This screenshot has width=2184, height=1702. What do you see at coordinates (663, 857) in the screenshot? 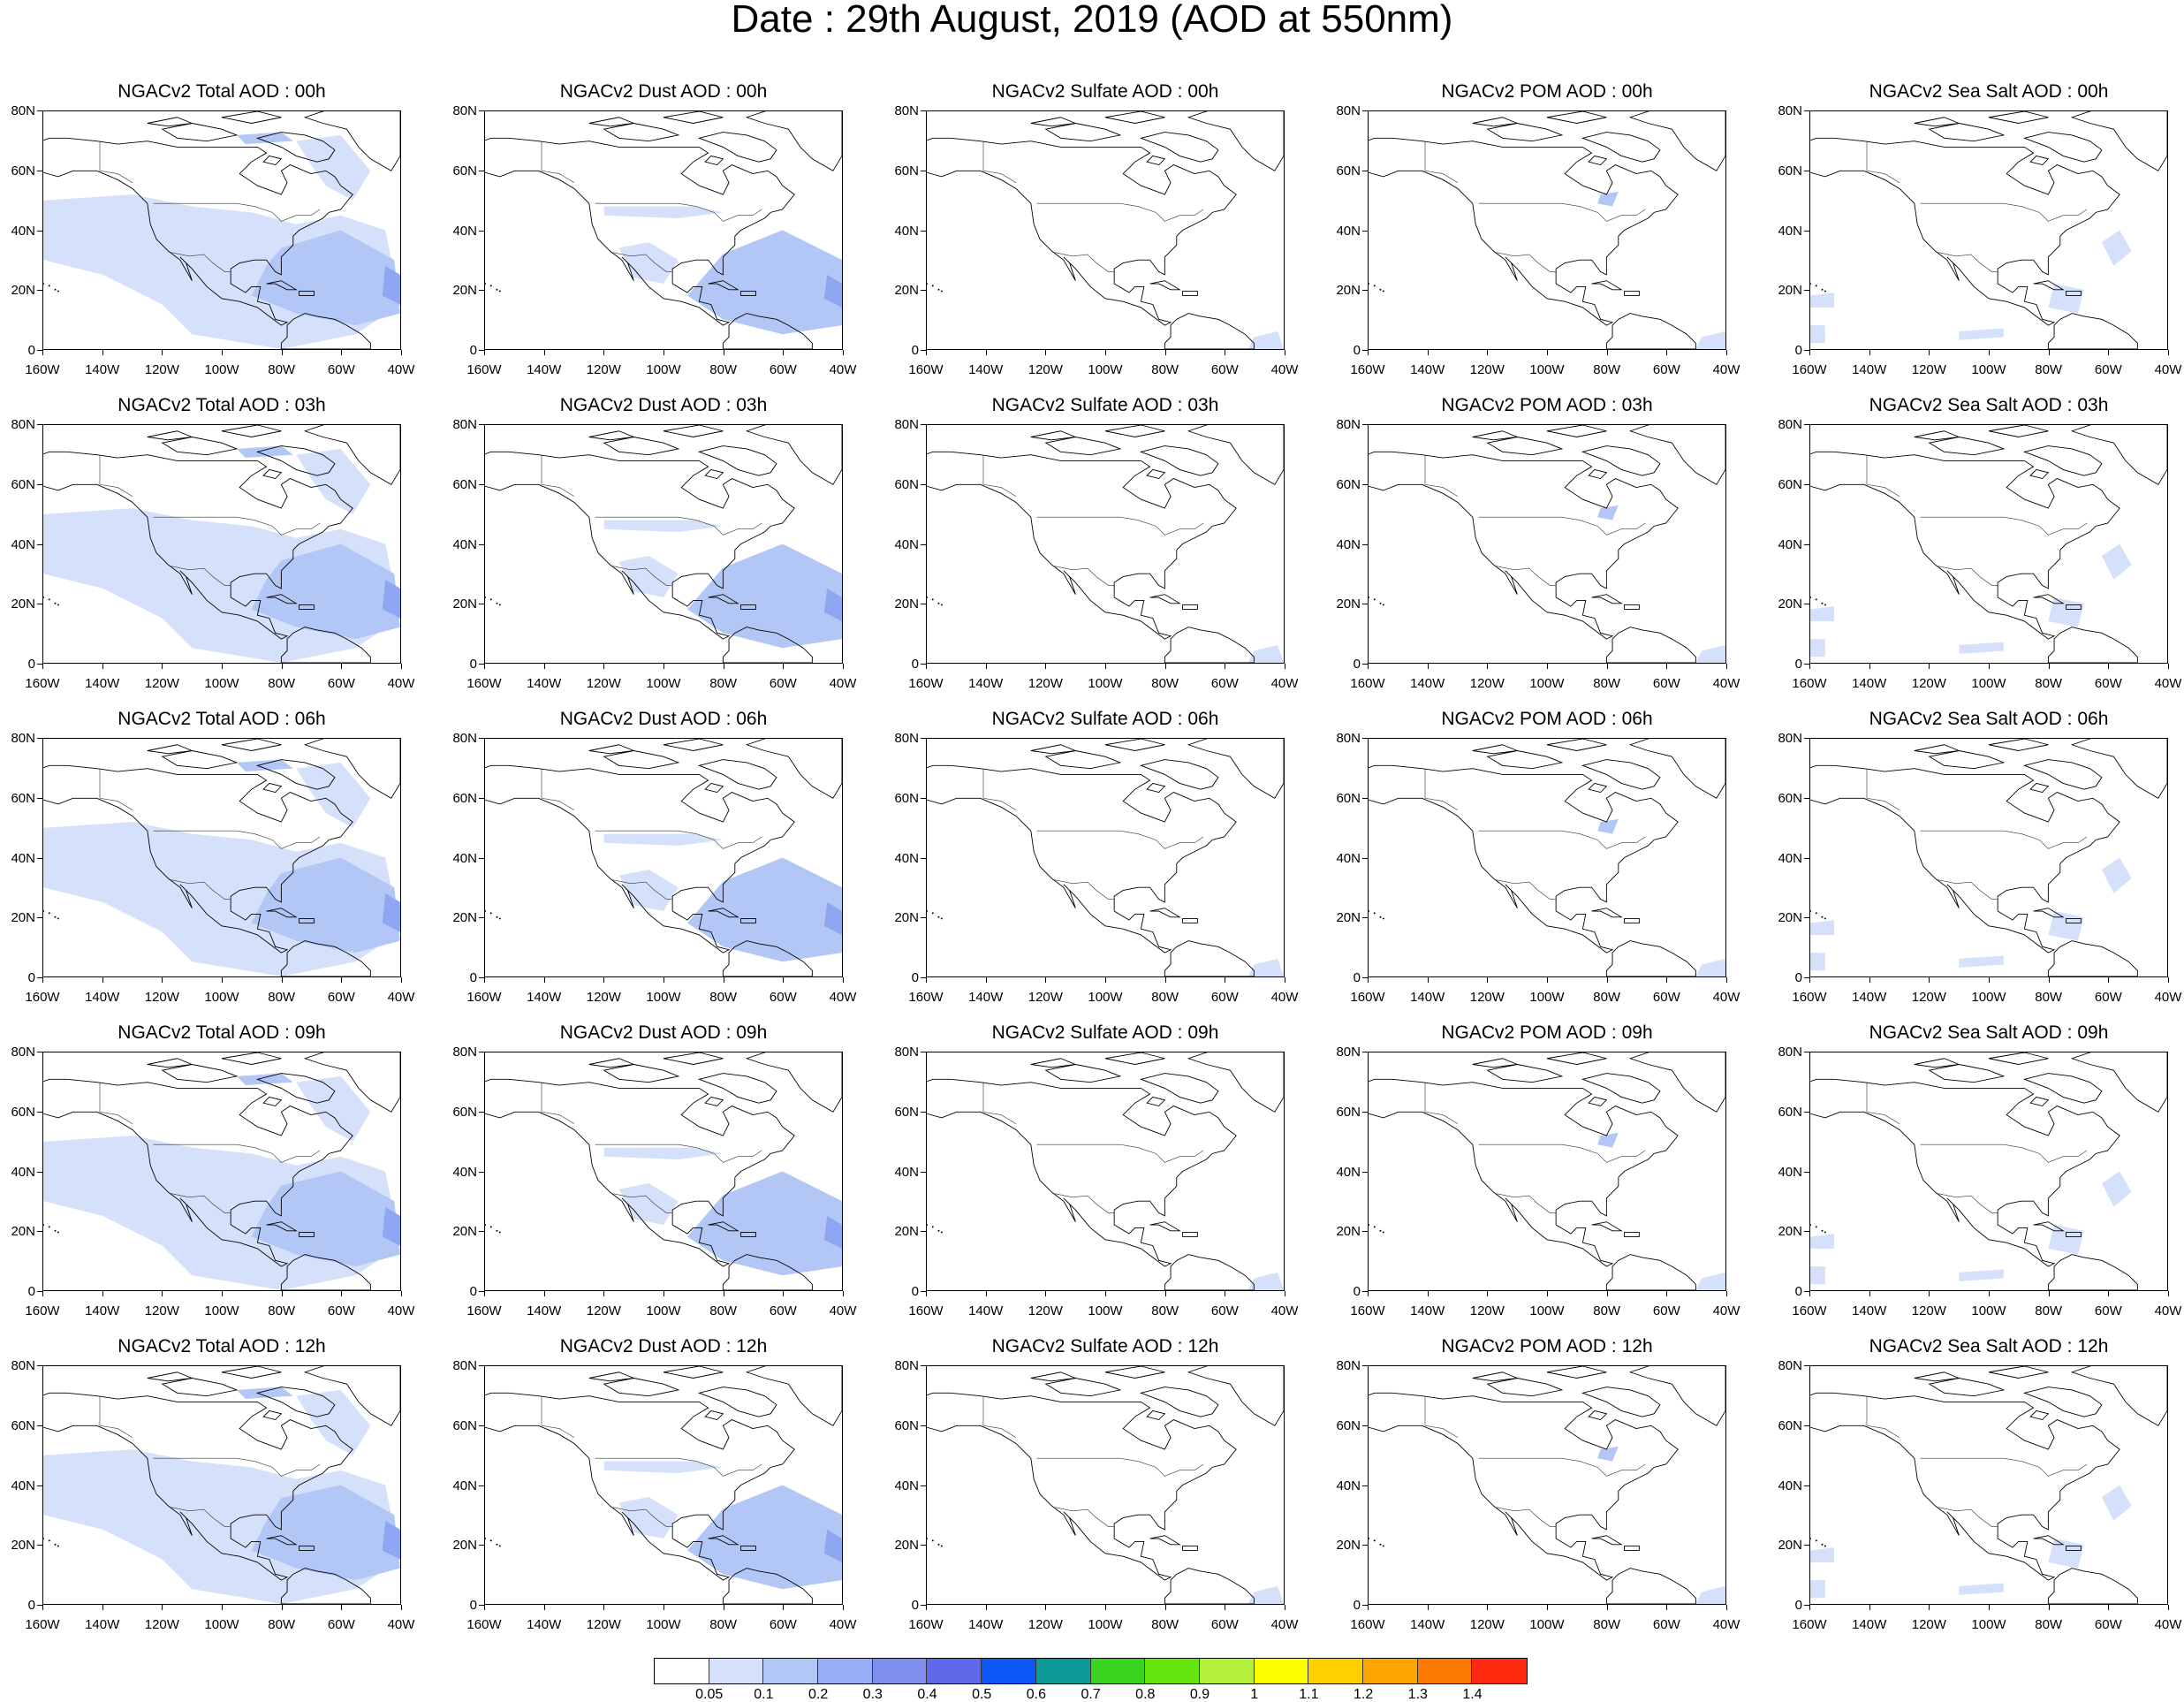
I see `map-panel-dust-06h` at bounding box center [663, 857].